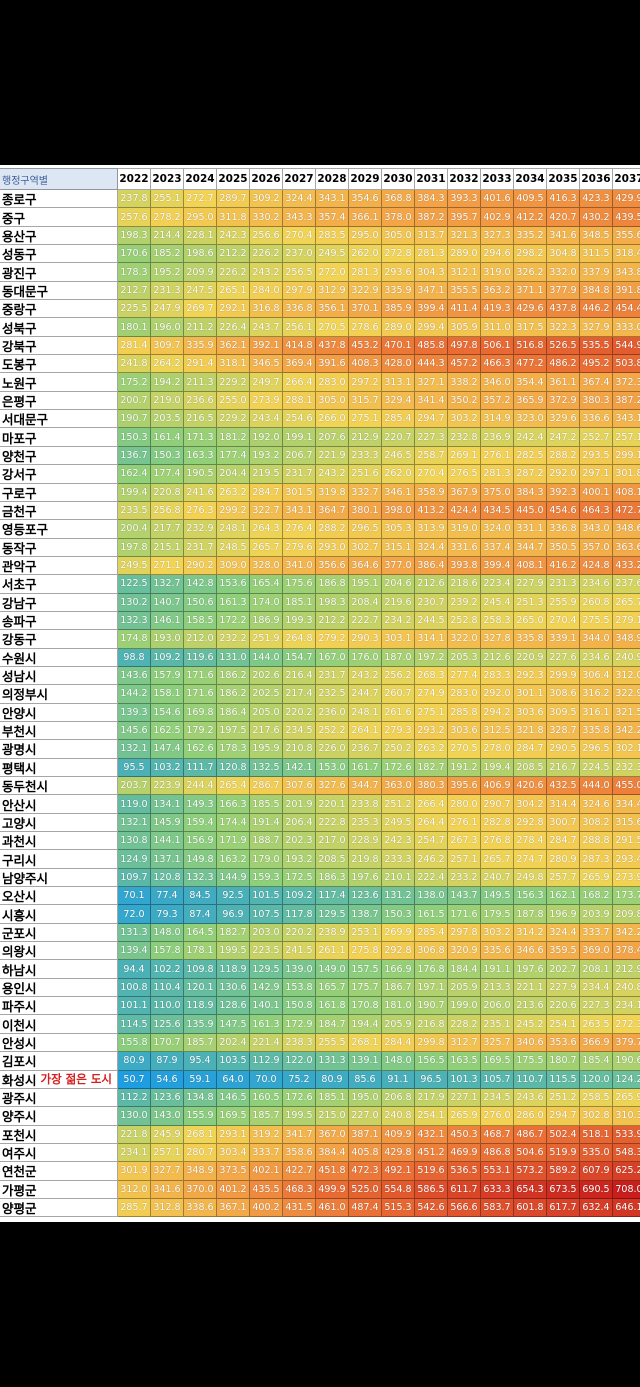  Describe the element at coordinates (530, 547) in the screenshot. I see `value-cell: 344.7` at that location.